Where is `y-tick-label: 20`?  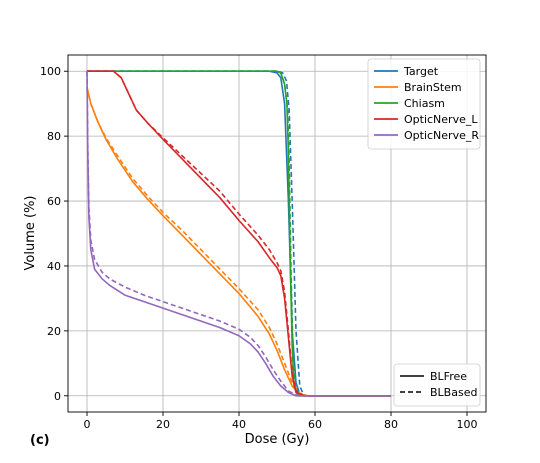
y-tick-label: 20 is located at coordinates (54, 331).